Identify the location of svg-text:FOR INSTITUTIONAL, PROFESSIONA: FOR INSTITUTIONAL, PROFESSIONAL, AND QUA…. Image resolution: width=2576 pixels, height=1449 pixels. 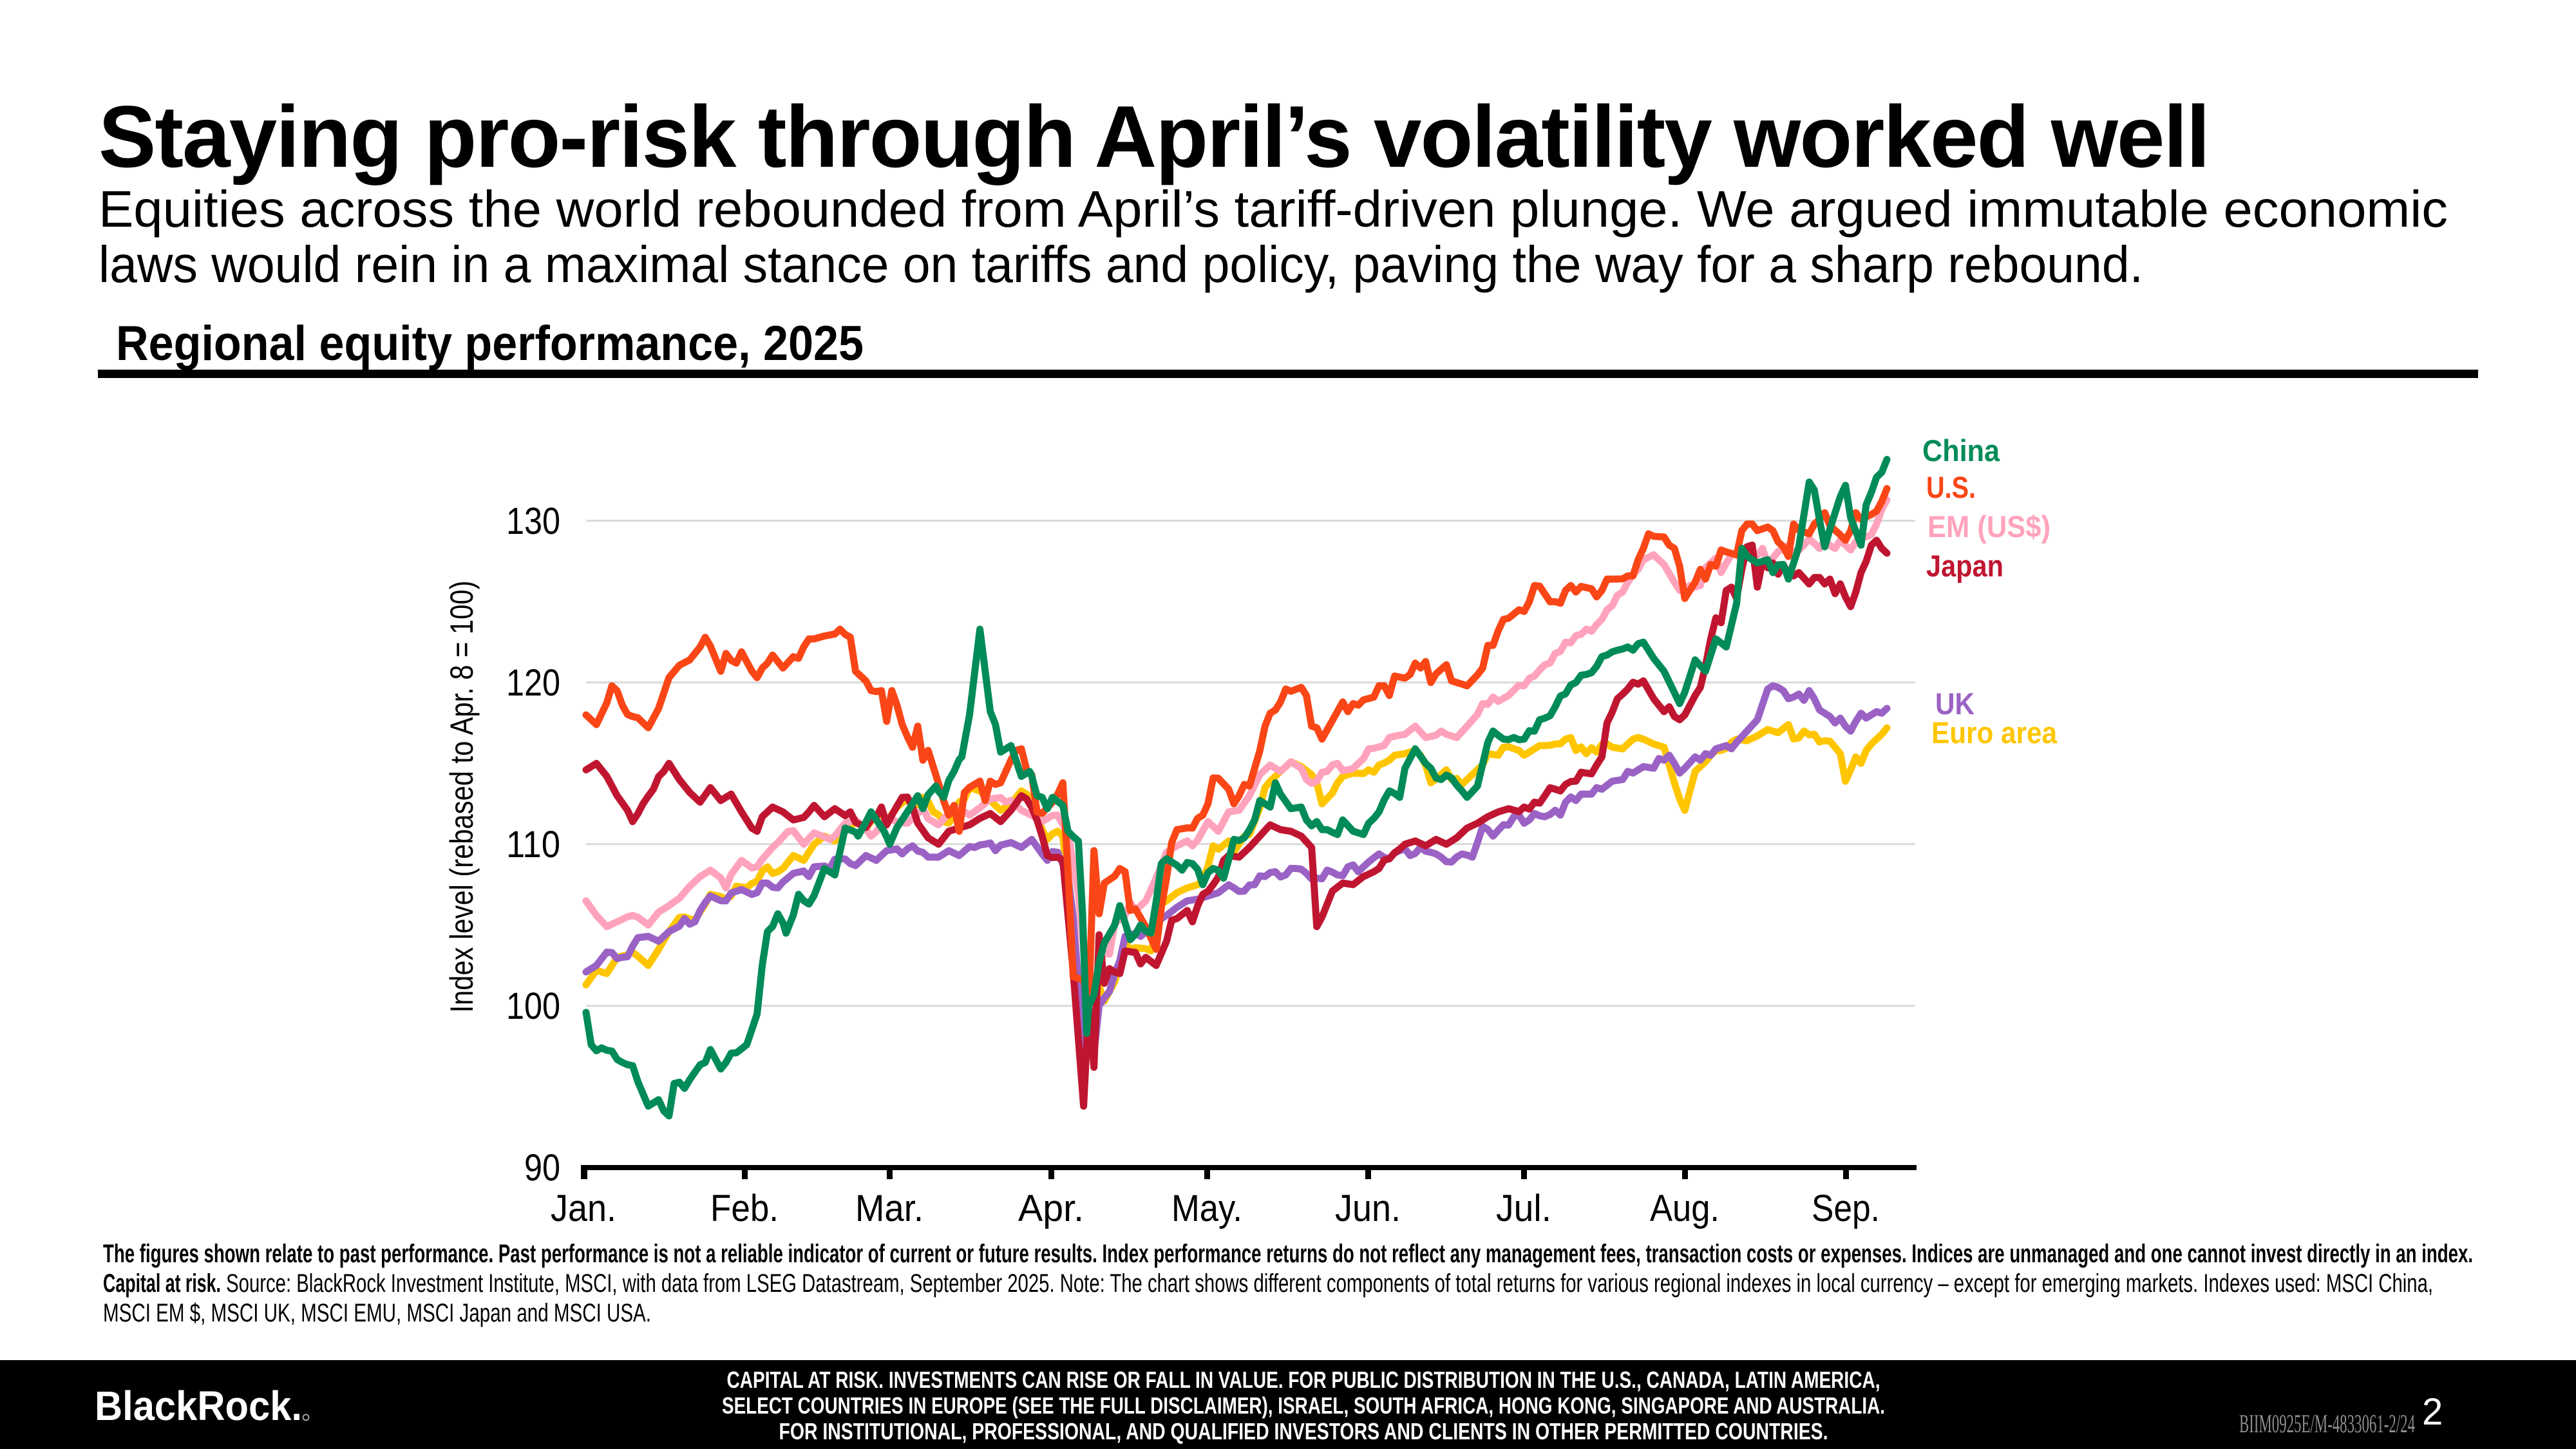
(1303, 1431).